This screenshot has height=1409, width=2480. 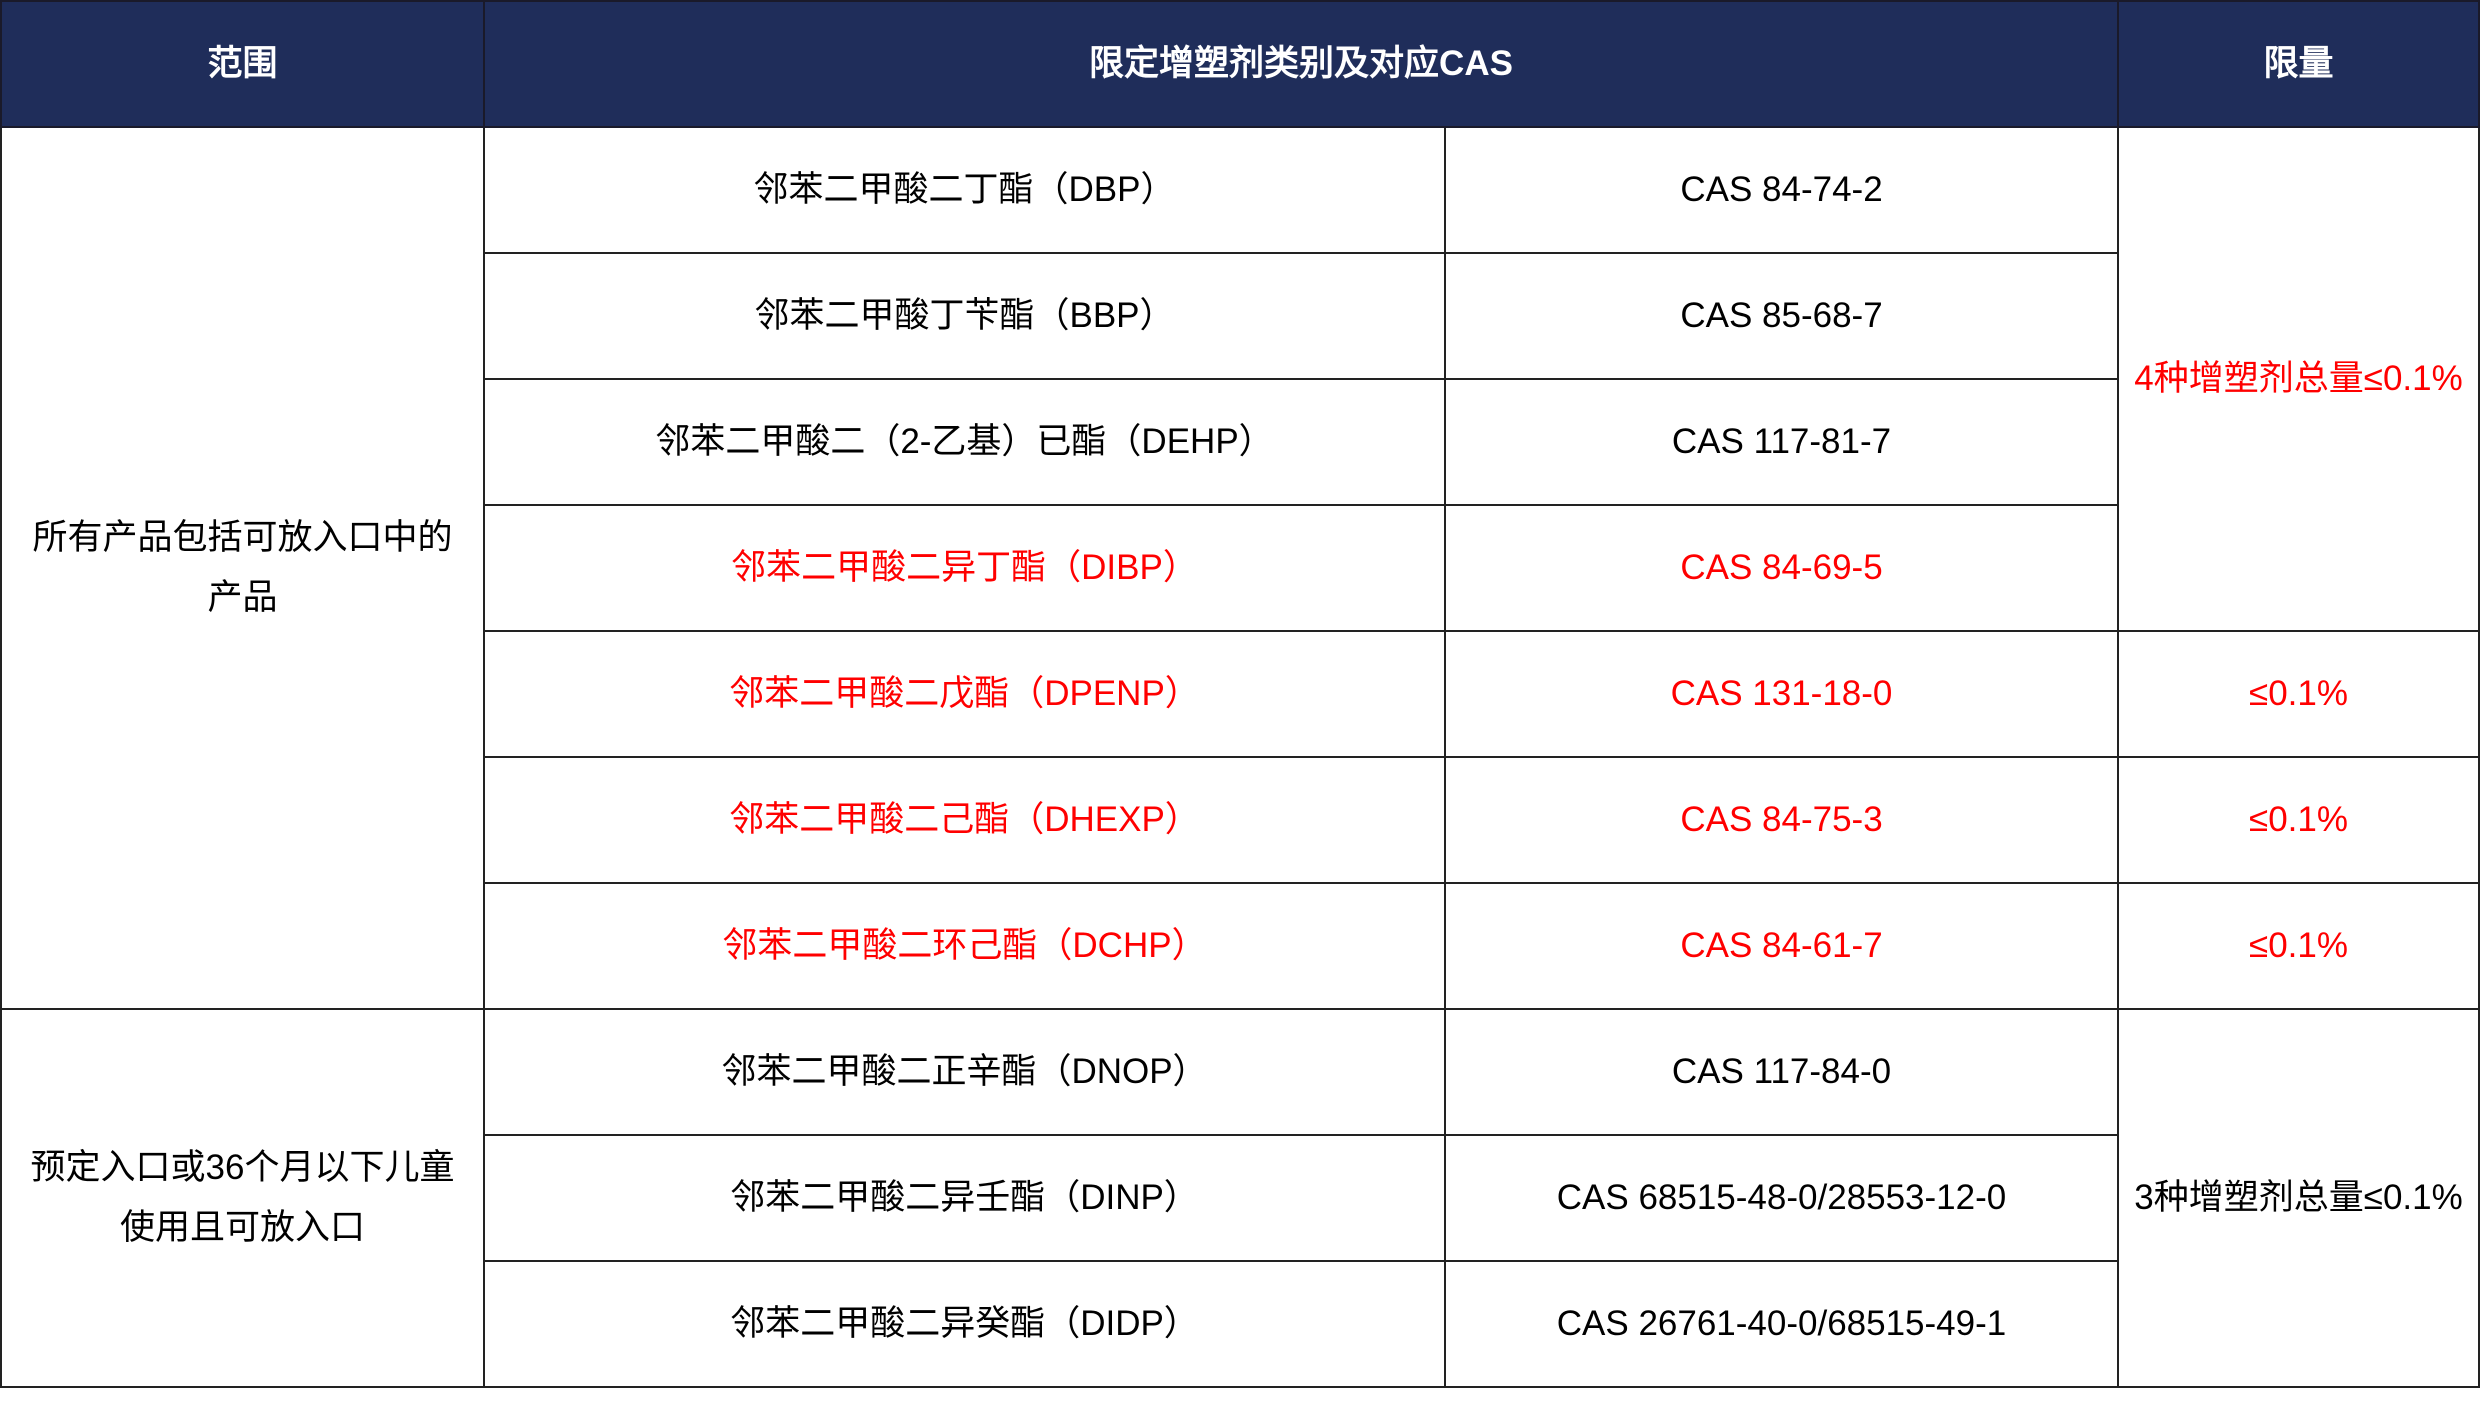 What do you see at coordinates (964, 316) in the screenshot?
I see `plasticizer-name: 邻苯二甲酸丁苄酯（BBP）` at bounding box center [964, 316].